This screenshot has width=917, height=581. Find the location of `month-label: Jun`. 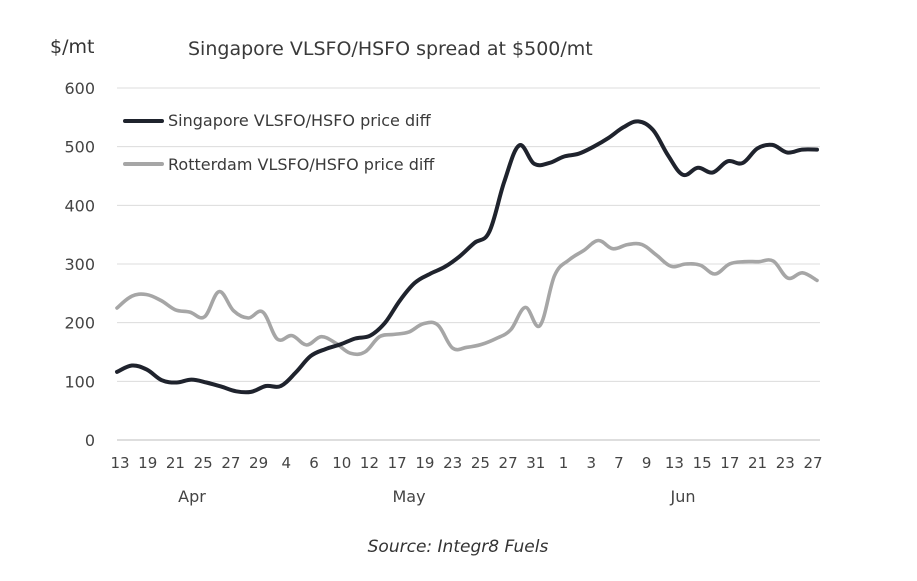

month-label: Jun is located at coordinates (683, 496).